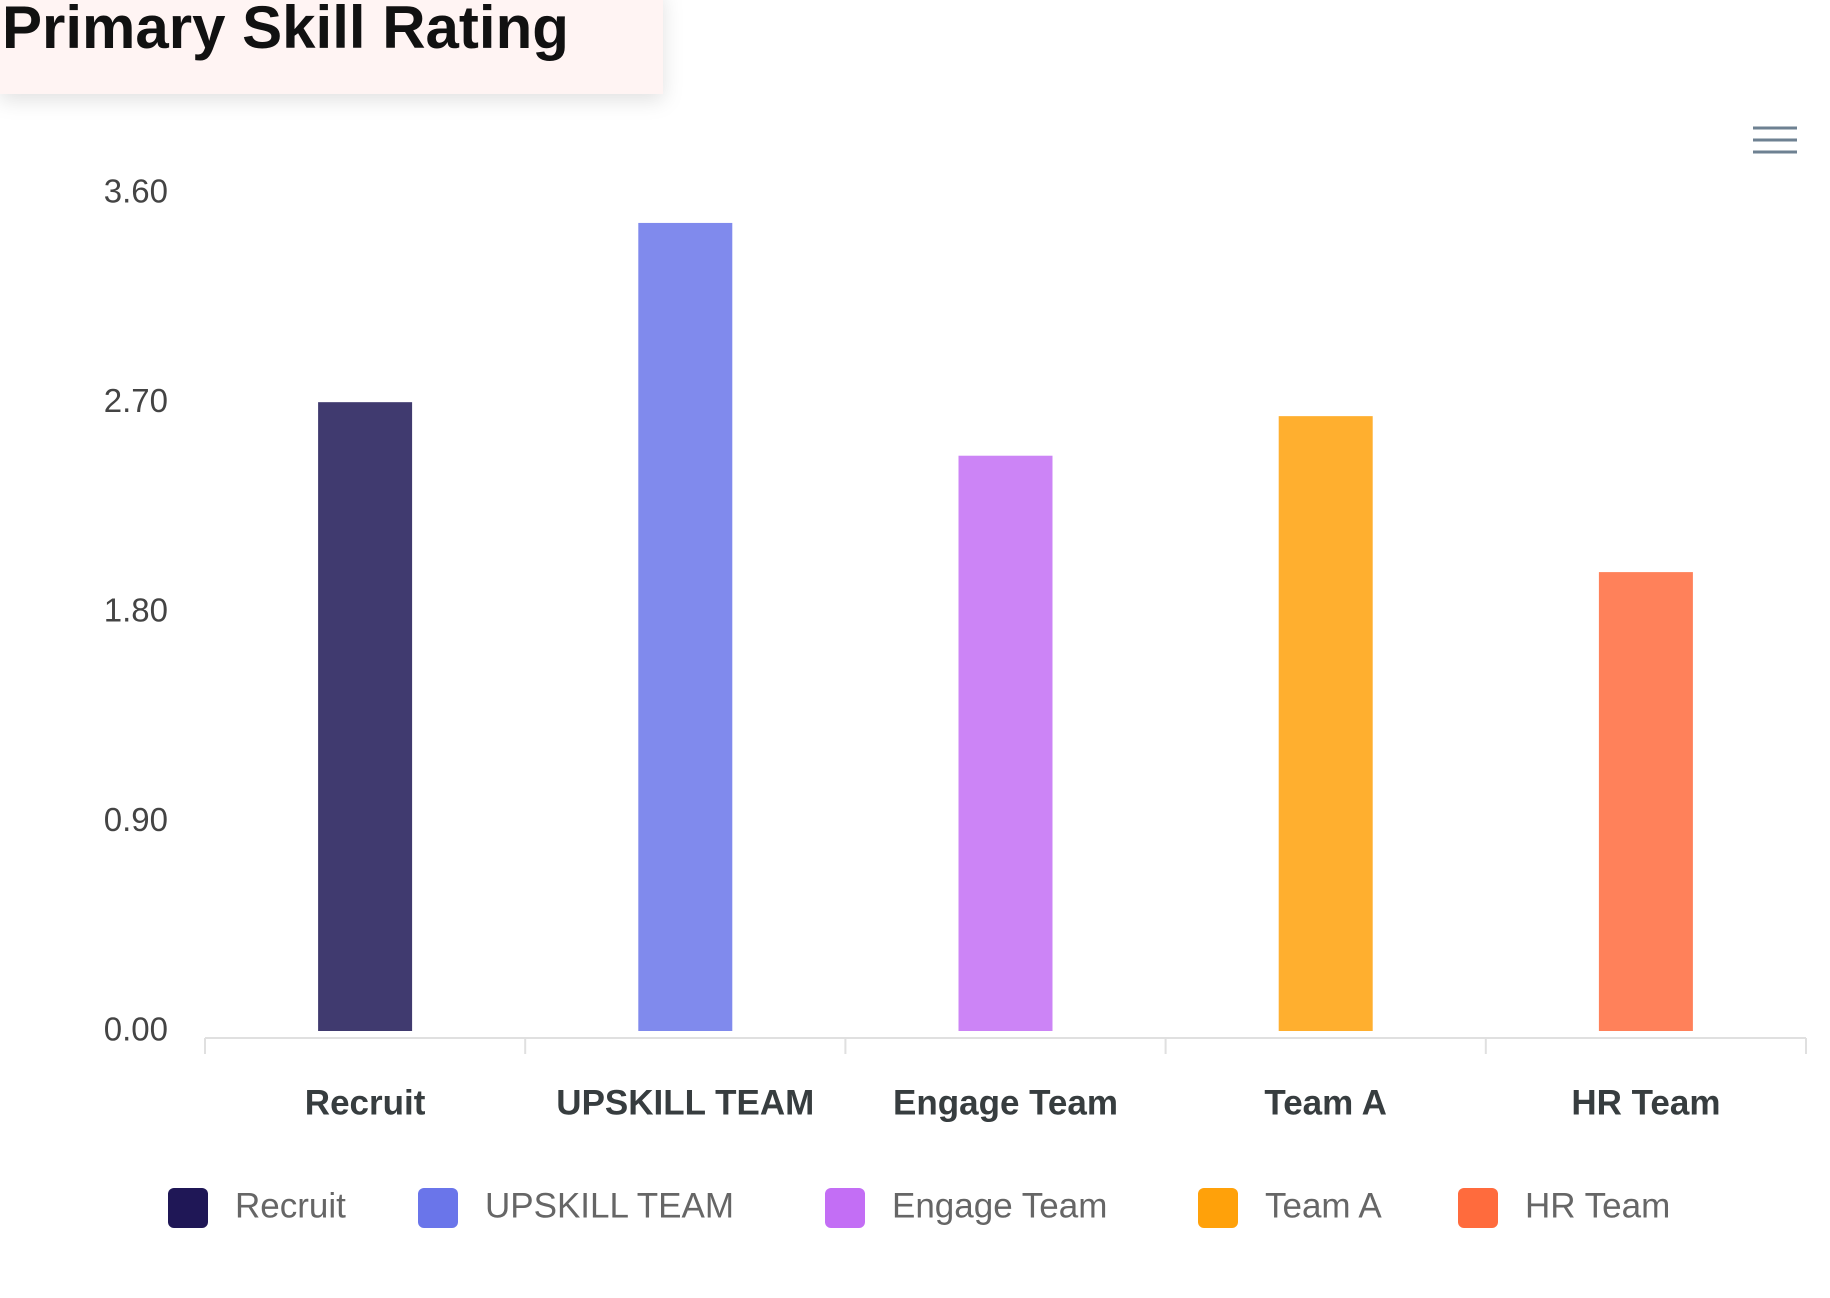 Image resolution: width=1830 pixels, height=1298 pixels. What do you see at coordinates (285, 30) in the screenshot?
I see `chart-title: Primary Skill Rating` at bounding box center [285, 30].